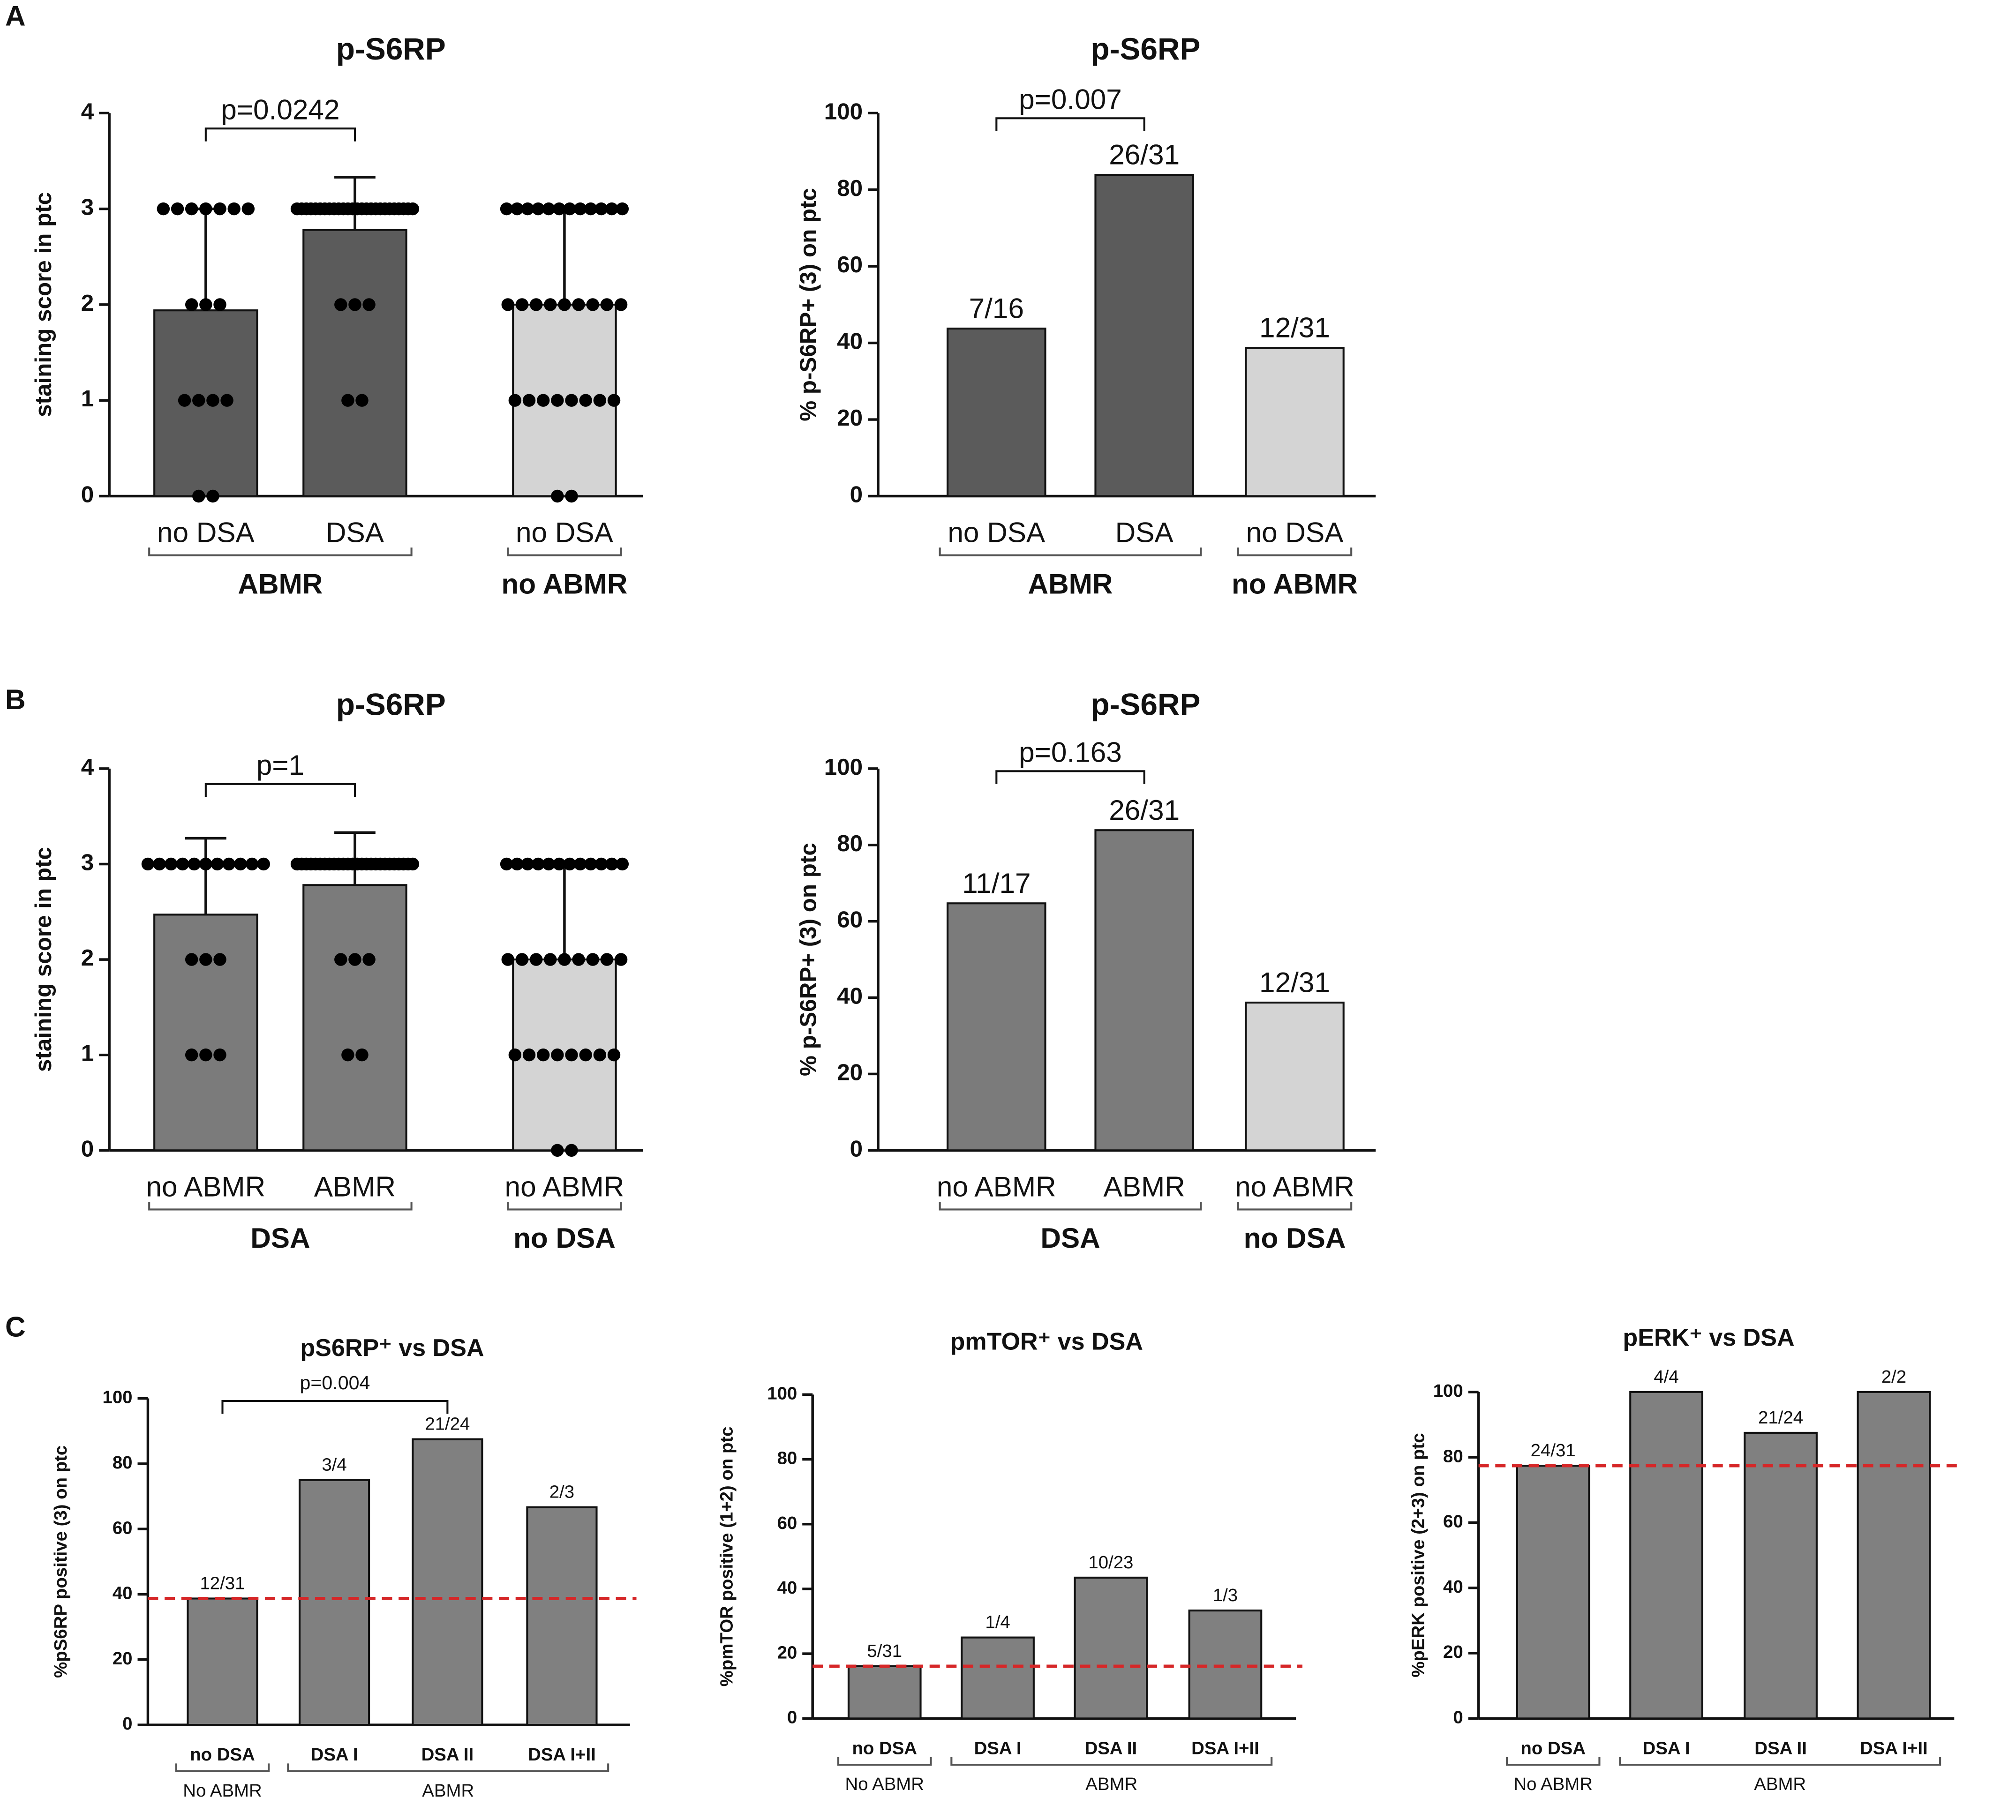 The height and width of the screenshot is (1820, 2016). Describe the element at coordinates (1111, 1784) in the screenshot. I see `group-label: ABMR` at that location.